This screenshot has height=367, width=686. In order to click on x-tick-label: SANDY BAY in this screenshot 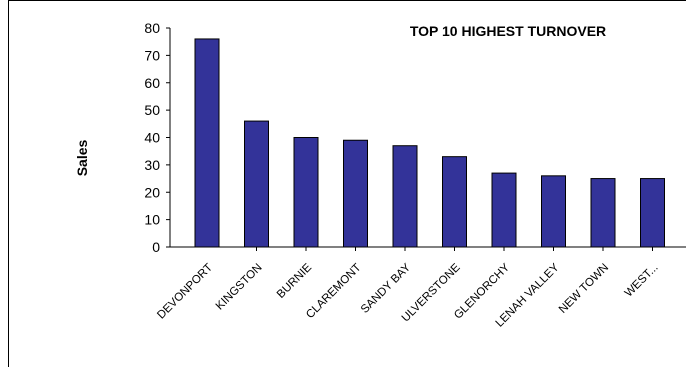, I will do `click(386, 288)`.